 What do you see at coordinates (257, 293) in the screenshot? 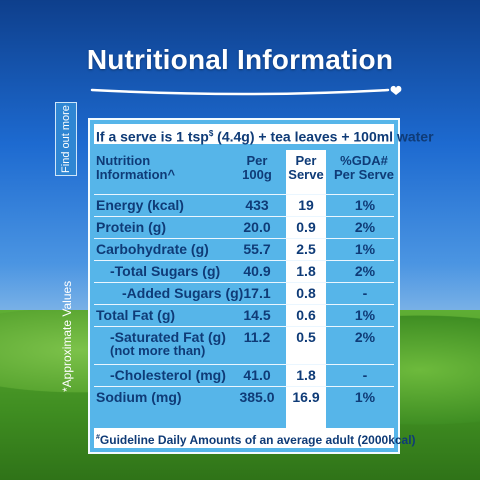
I see `row-per100: 17.1` at bounding box center [257, 293].